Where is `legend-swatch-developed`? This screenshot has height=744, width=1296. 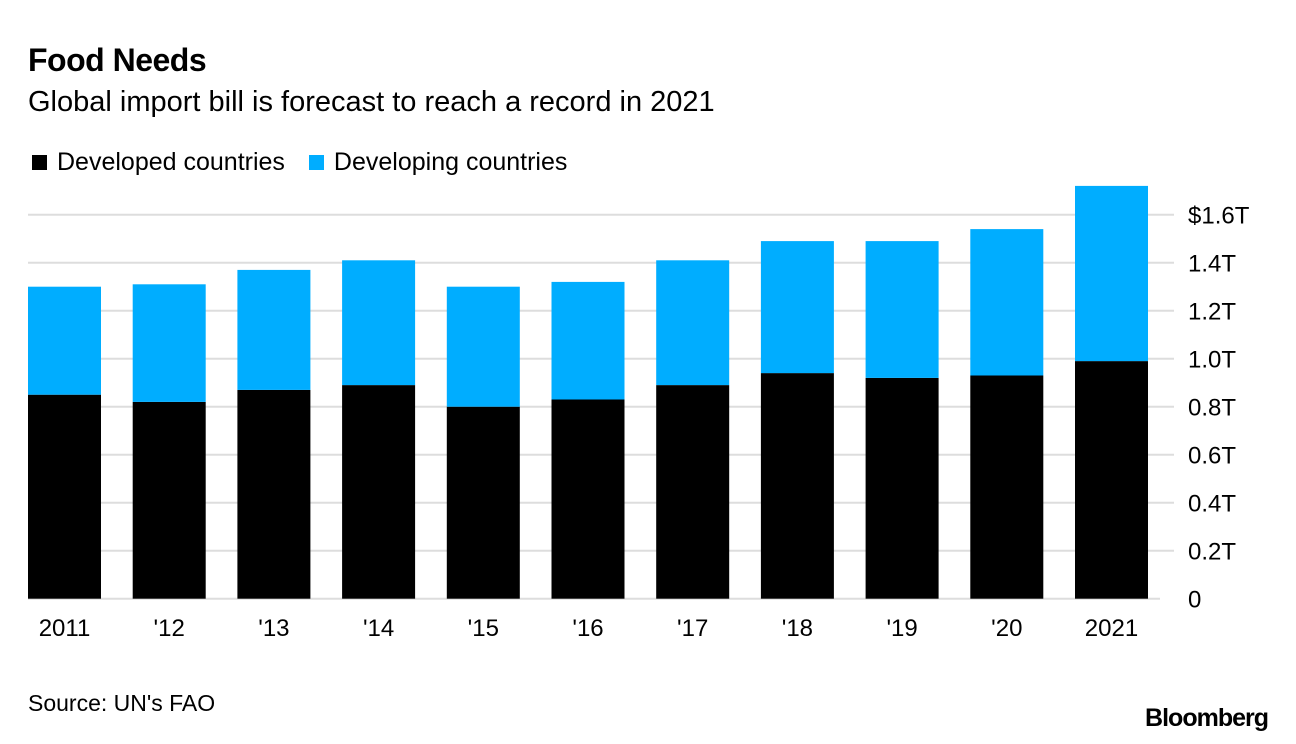 legend-swatch-developed is located at coordinates (39, 162).